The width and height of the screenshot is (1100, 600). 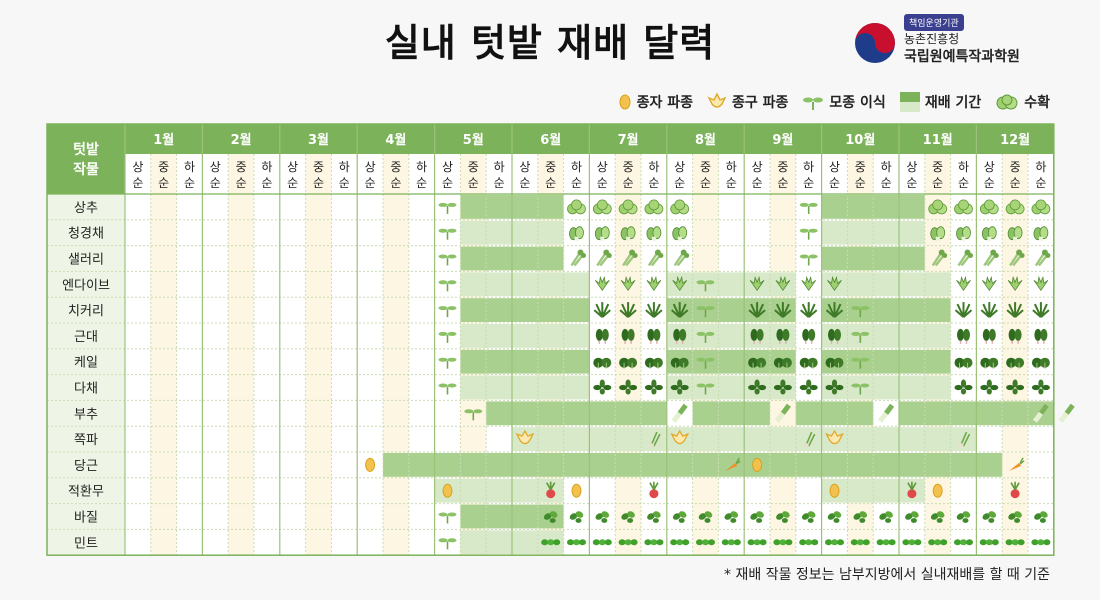 What do you see at coordinates (782, 140) in the screenshot?
I see `month-label: 9월` at bounding box center [782, 140].